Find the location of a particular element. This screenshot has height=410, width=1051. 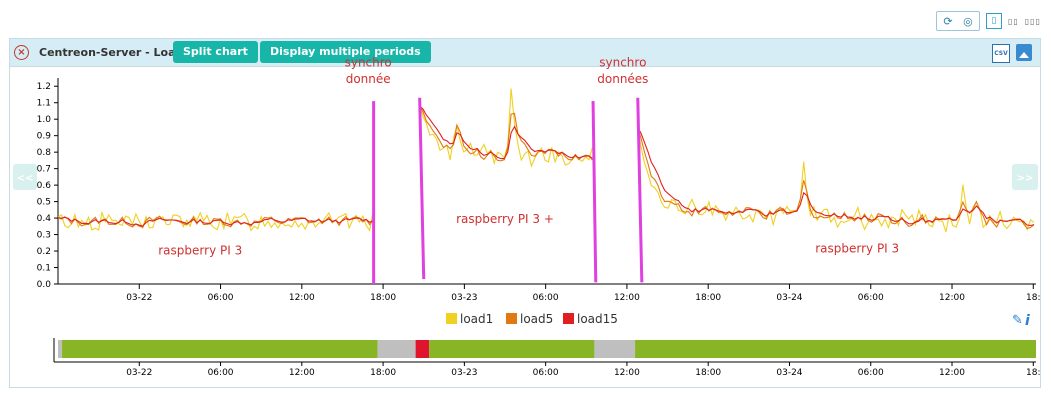

layout-toolbar: ⟳ ◎ ▯ ▯▯ ▯▯▯ is located at coordinates (988, 21).